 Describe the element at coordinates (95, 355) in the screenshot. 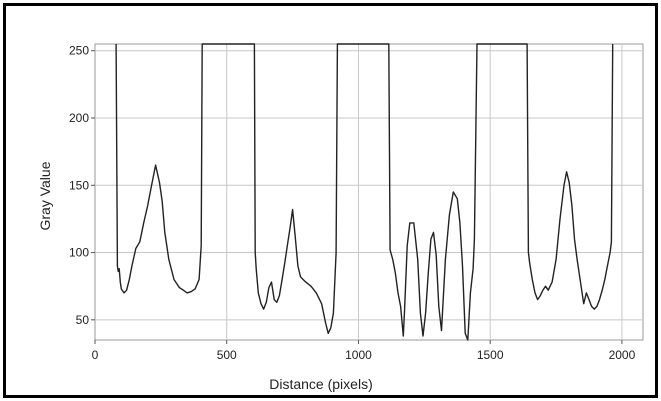

I see `x-tick-label: 0` at that location.